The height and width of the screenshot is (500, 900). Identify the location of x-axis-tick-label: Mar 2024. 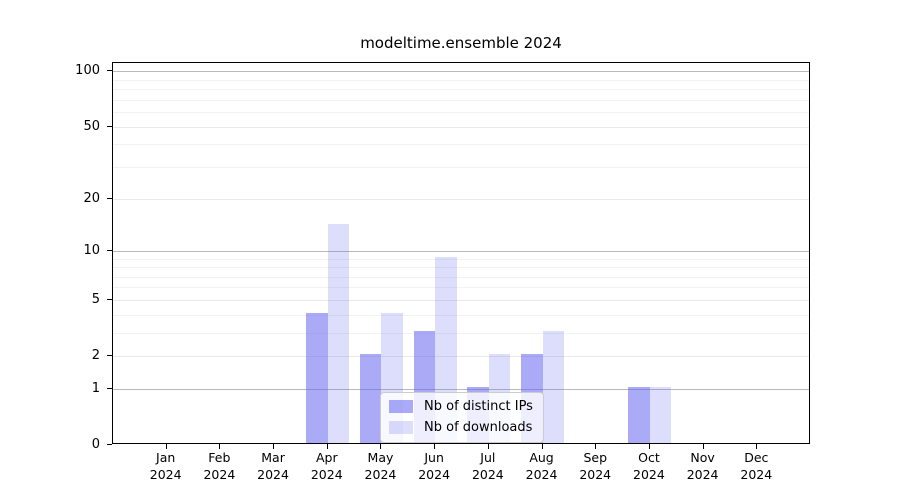
(273, 466).